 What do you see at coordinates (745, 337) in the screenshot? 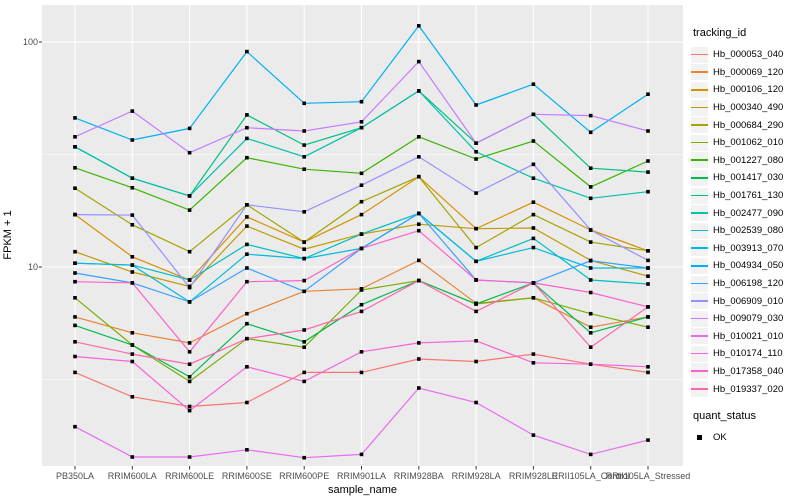
I see `legend-item: Hb_010021_010` at bounding box center [745, 337].